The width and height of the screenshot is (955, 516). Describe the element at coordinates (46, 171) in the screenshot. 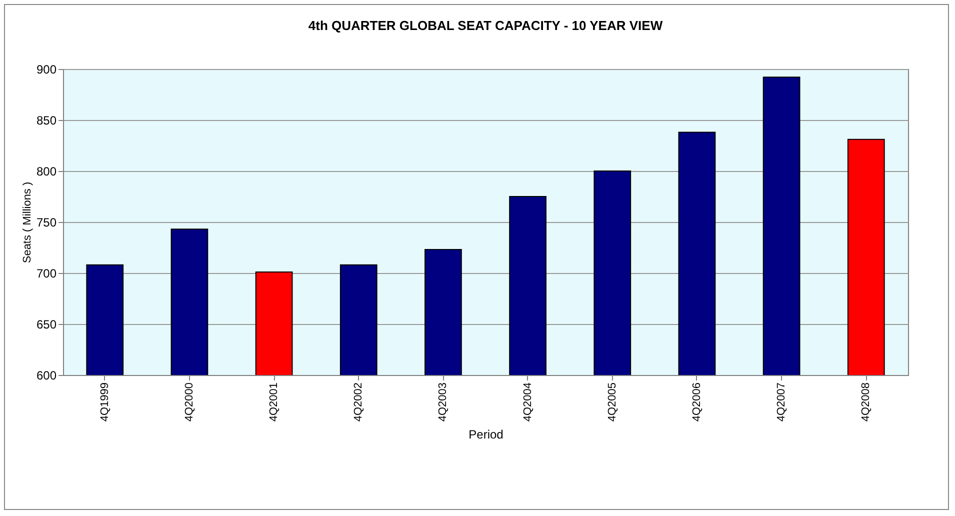

I see `y-tick-label: 800` at that location.